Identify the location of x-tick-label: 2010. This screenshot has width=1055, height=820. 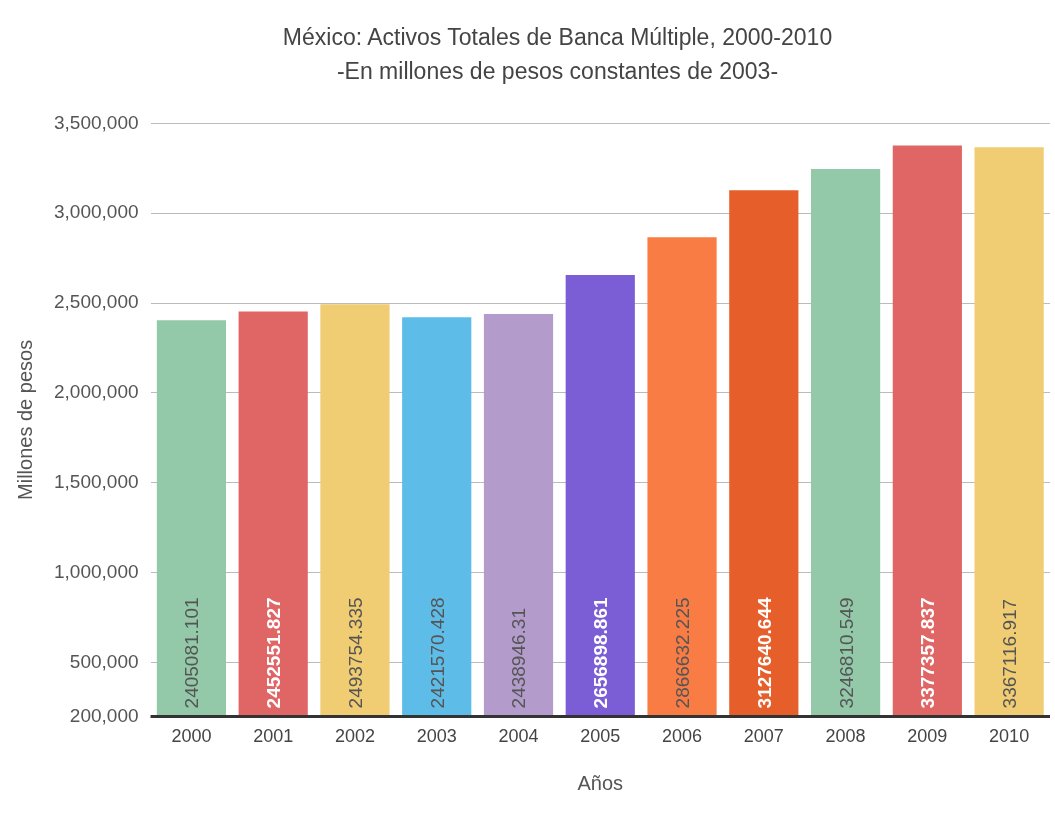
(1009, 736).